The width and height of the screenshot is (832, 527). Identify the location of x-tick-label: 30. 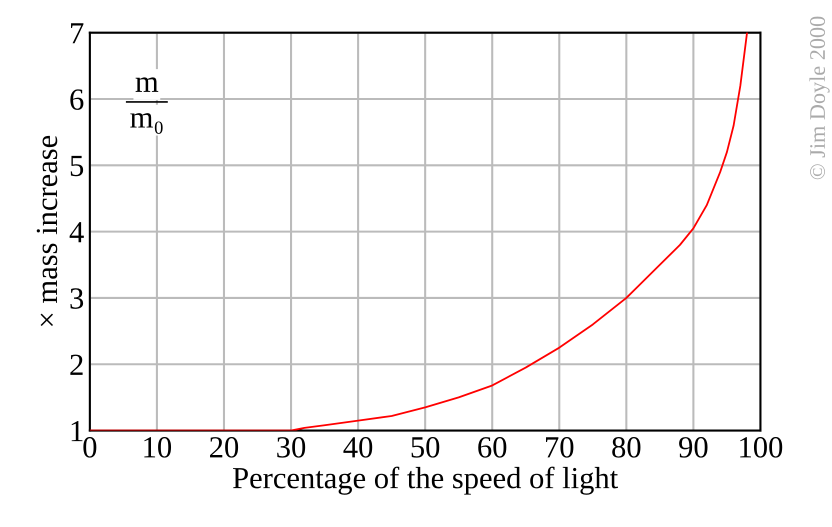
(291, 447).